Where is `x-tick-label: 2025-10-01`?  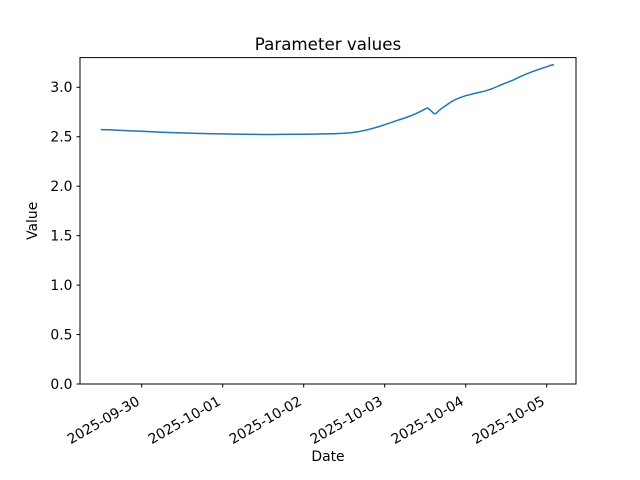 x-tick-label: 2025-10-01 is located at coordinates (185, 421).